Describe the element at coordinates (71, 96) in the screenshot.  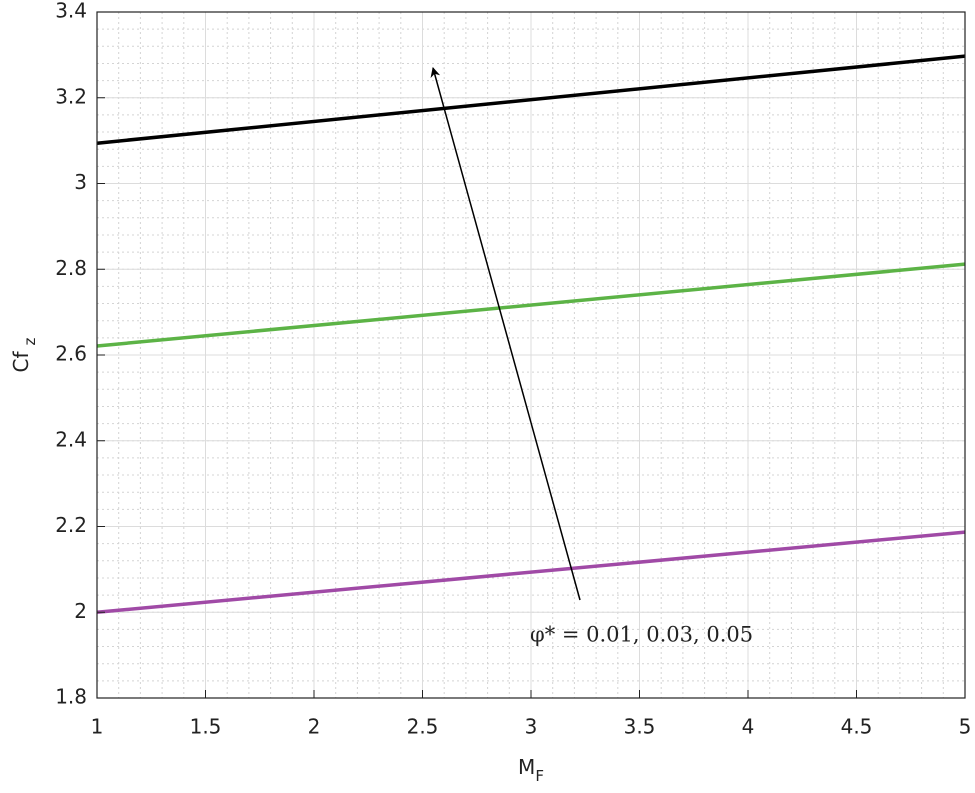
I see `y-tick-label: 3.2` at that location.